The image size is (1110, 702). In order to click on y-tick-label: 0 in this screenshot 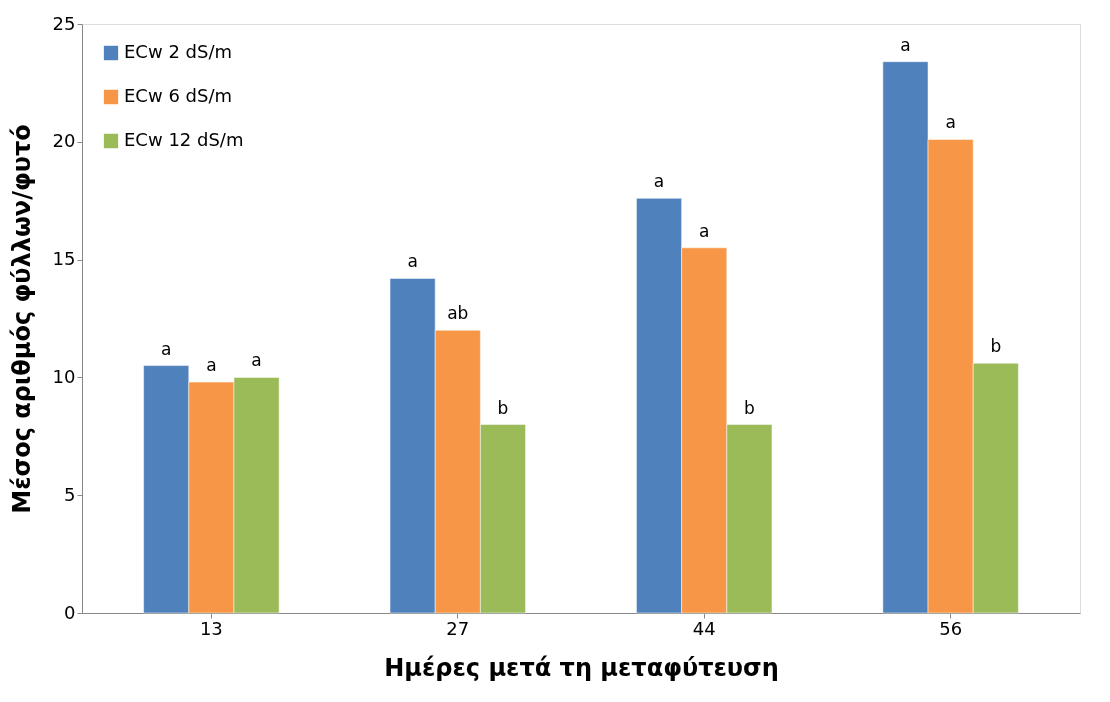, I will do `click(70, 612)`.